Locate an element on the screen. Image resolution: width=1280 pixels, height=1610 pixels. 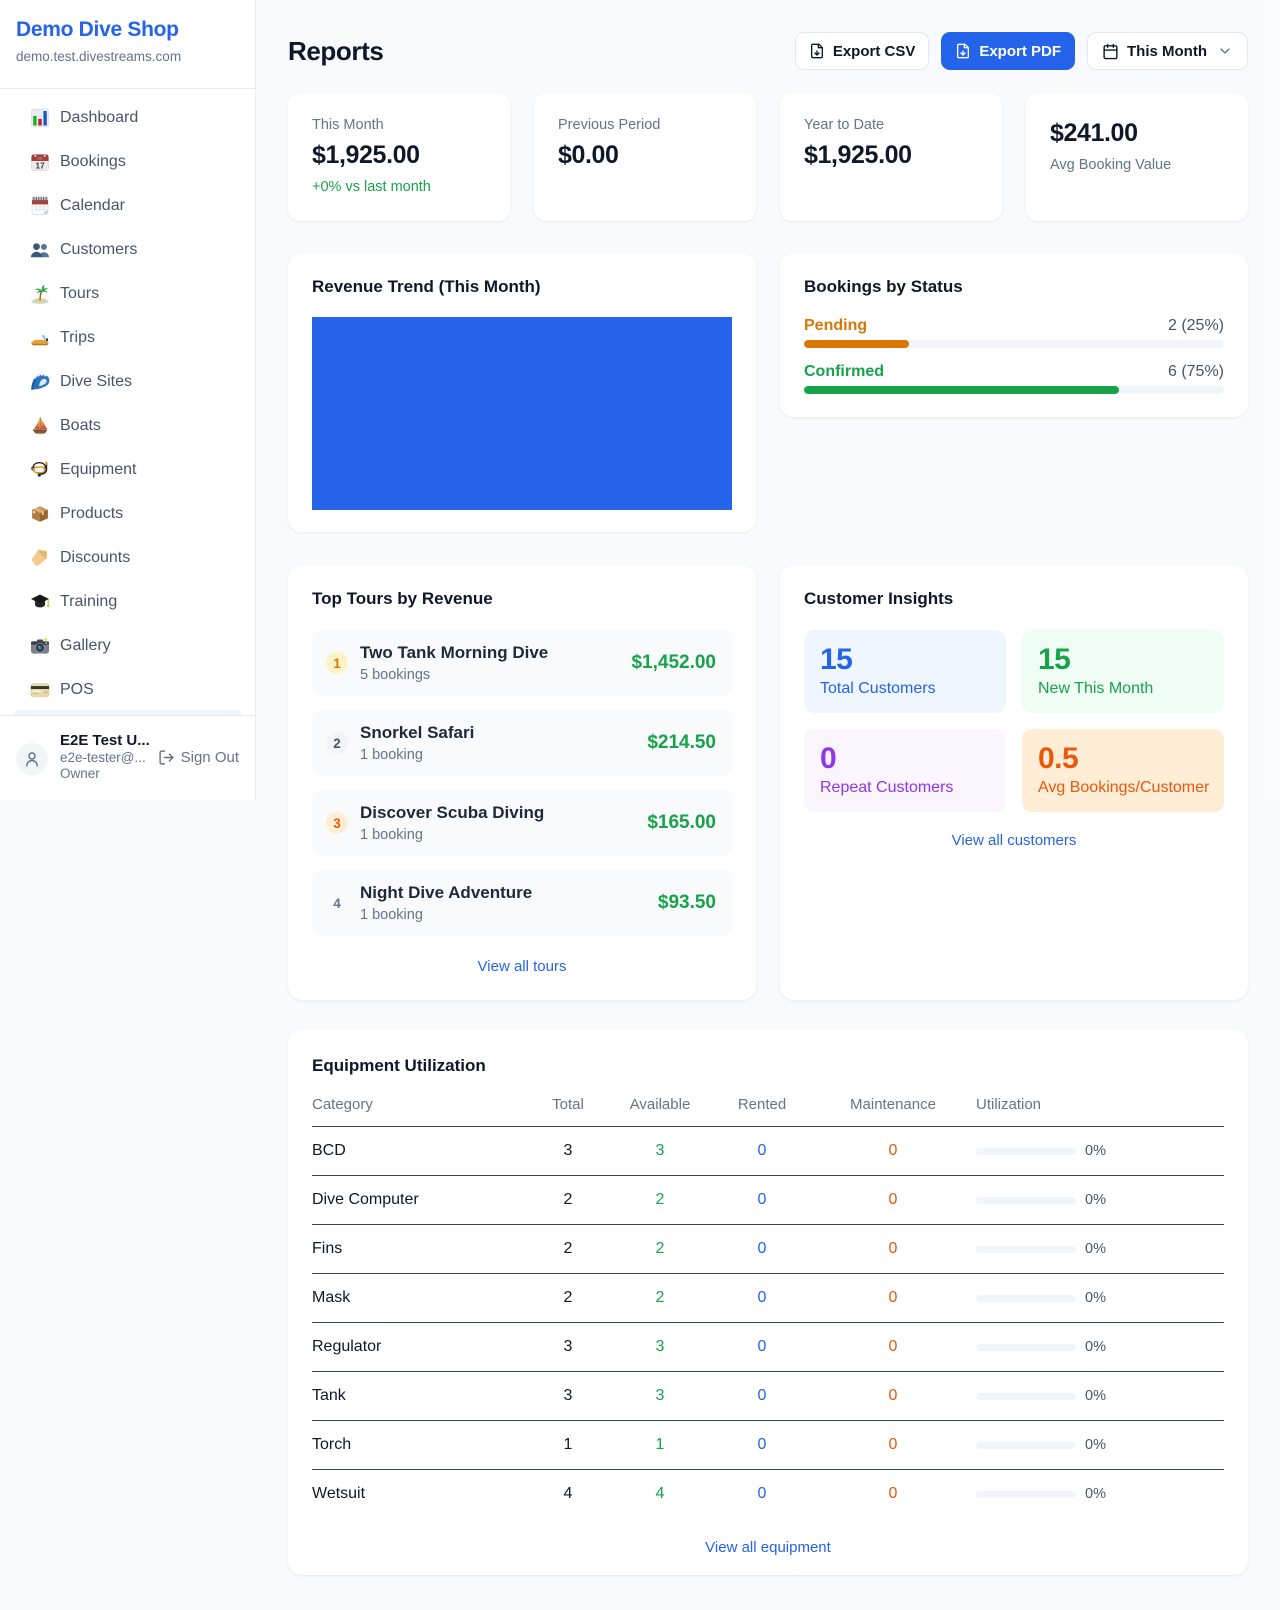
svg-text: 17 is located at coordinates (40, 165).